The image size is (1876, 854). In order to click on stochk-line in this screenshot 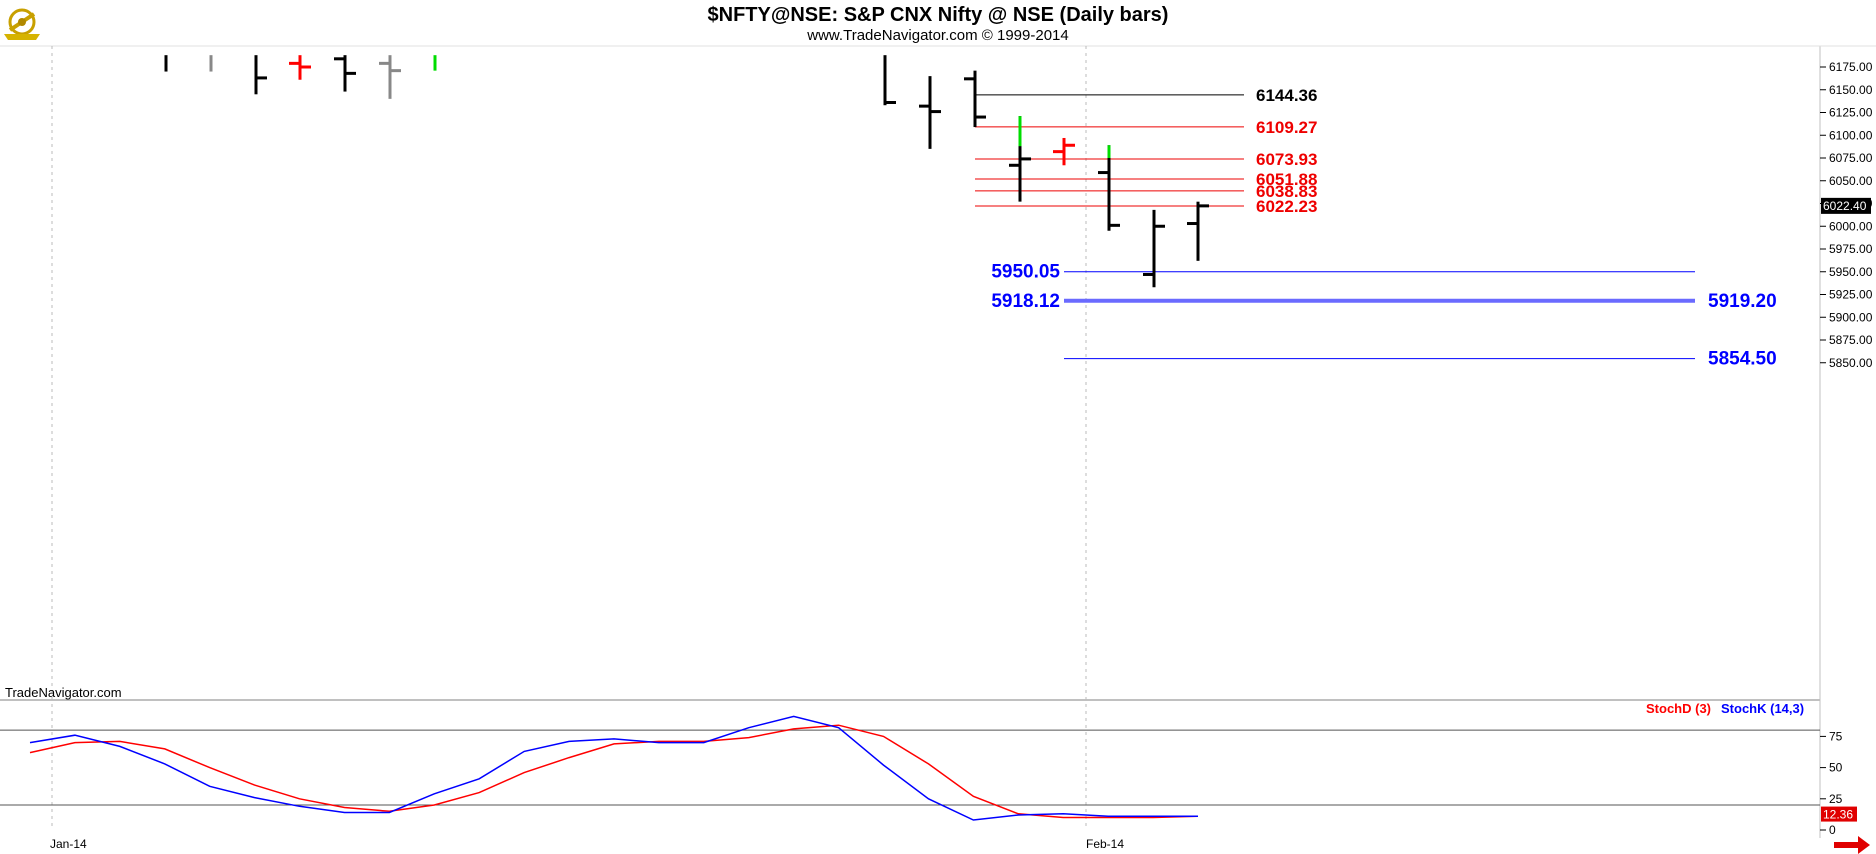, I will do `click(613, 768)`.